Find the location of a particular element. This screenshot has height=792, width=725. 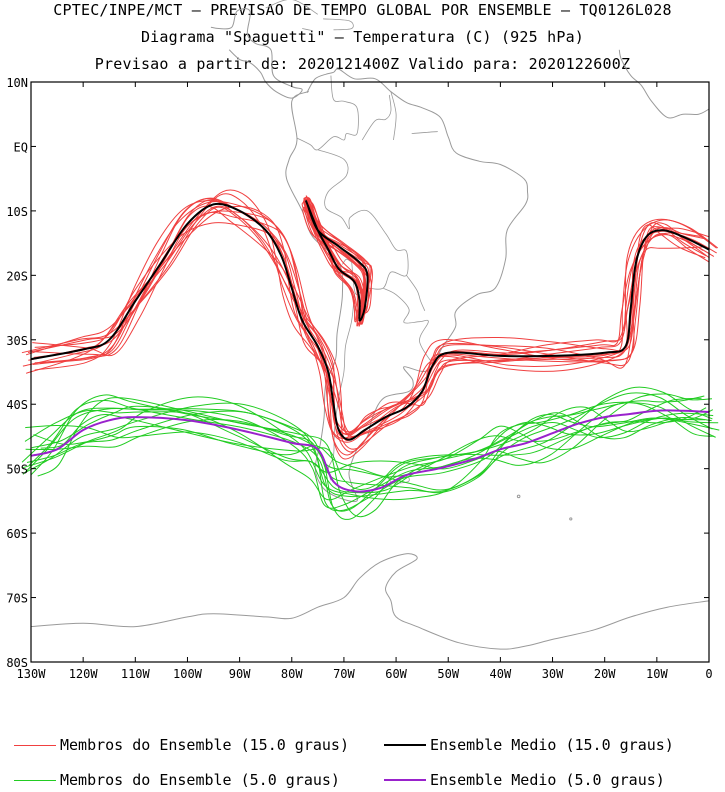

lat-label: 10S is located at coordinates (17, 212).